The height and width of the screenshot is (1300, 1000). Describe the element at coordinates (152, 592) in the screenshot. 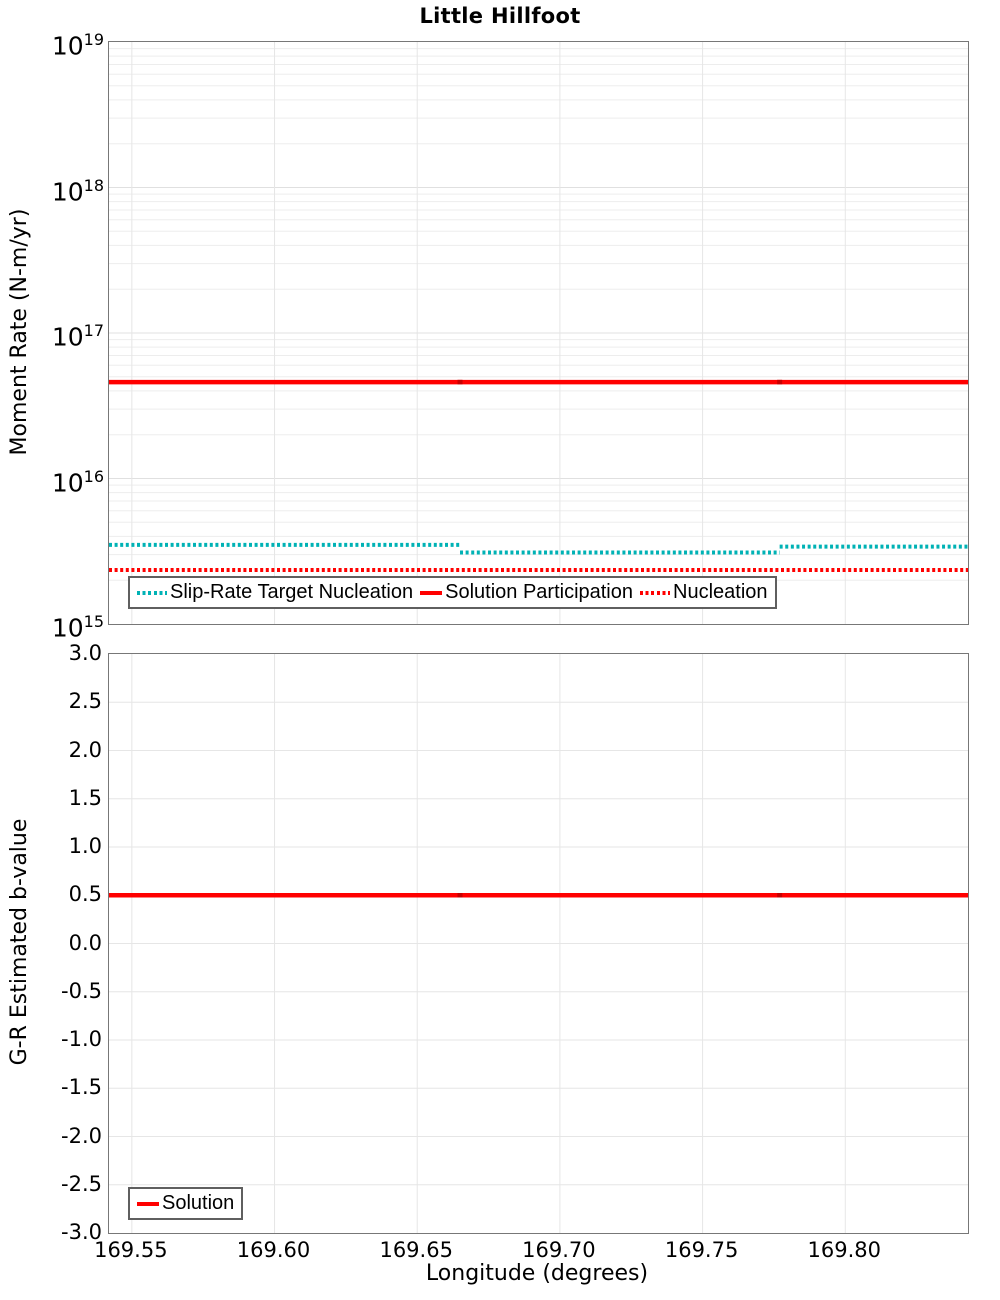

I see `slip-rate-target-nucleation-swatch-icon` at that location.